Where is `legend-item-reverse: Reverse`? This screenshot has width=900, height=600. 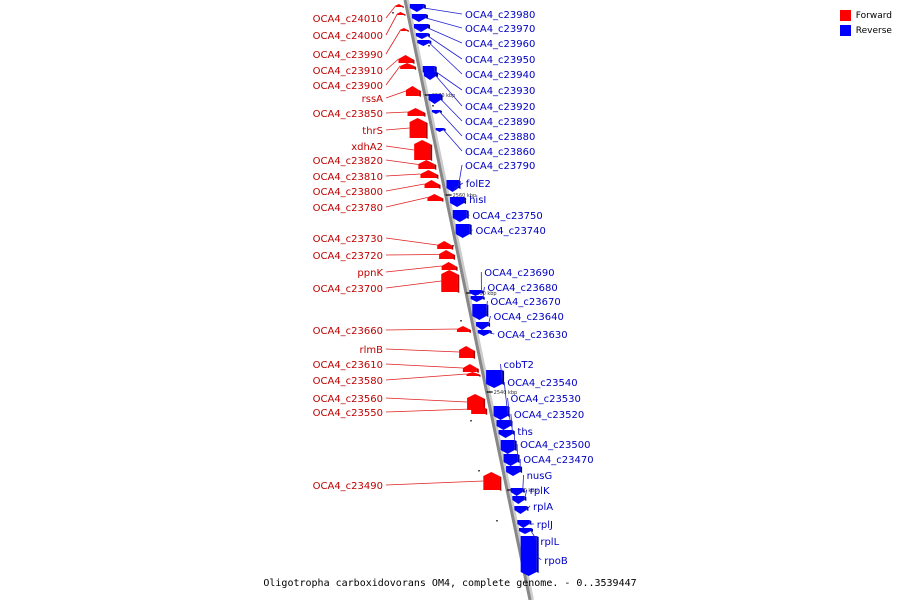 legend-item-reverse: Reverse is located at coordinates (865, 30).